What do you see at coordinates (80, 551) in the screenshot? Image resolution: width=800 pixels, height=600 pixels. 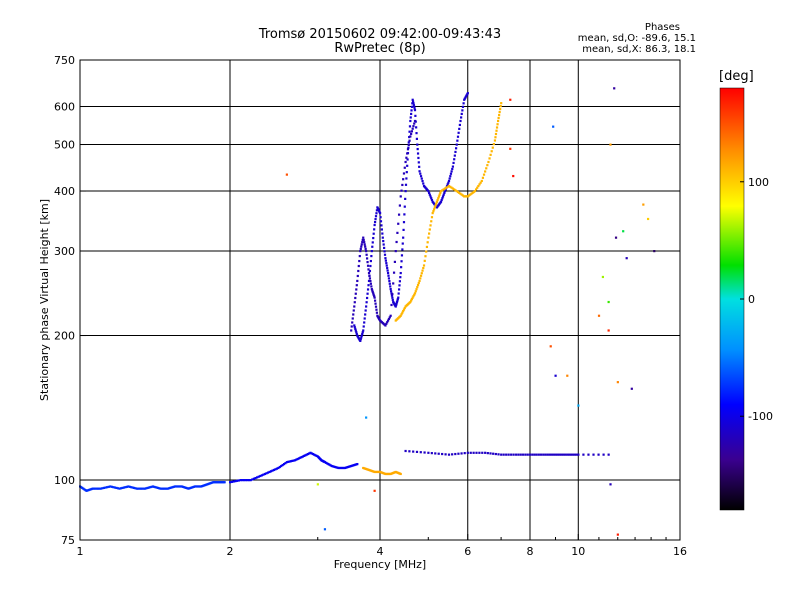 I see `x-tick-label: 1` at bounding box center [80, 551].